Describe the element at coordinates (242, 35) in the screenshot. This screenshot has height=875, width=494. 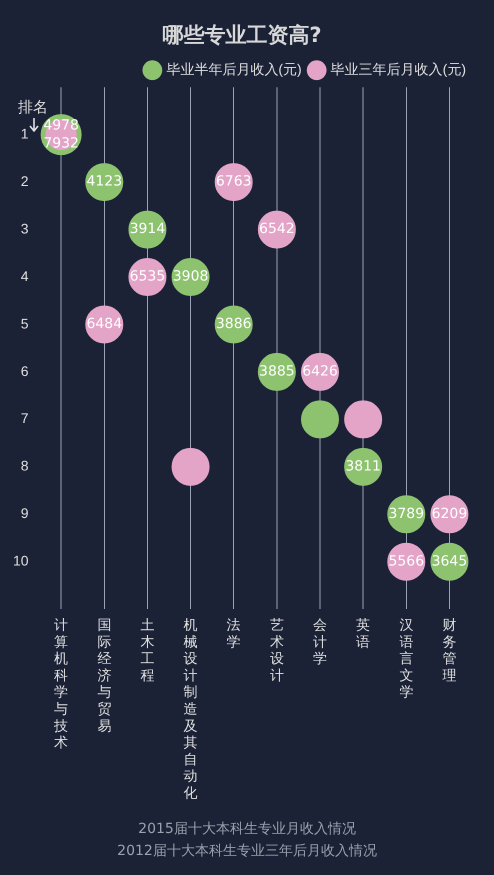
I see `chart-title: 哪些专业工资高?` at that location.